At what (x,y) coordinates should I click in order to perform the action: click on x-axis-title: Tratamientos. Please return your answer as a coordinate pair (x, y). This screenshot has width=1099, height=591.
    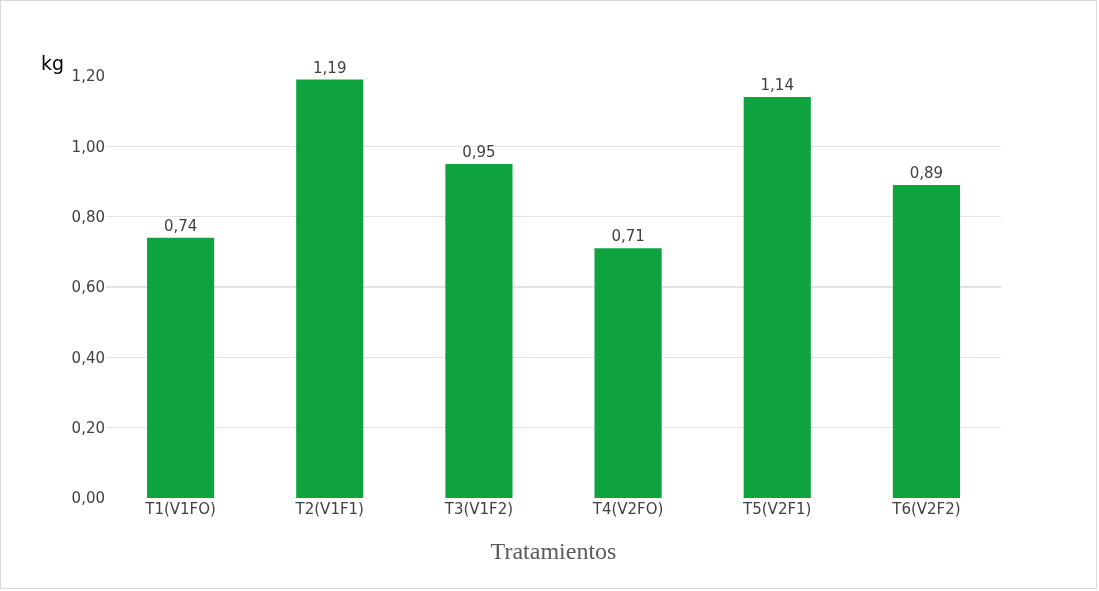
    Looking at the image, I should click on (553, 551).